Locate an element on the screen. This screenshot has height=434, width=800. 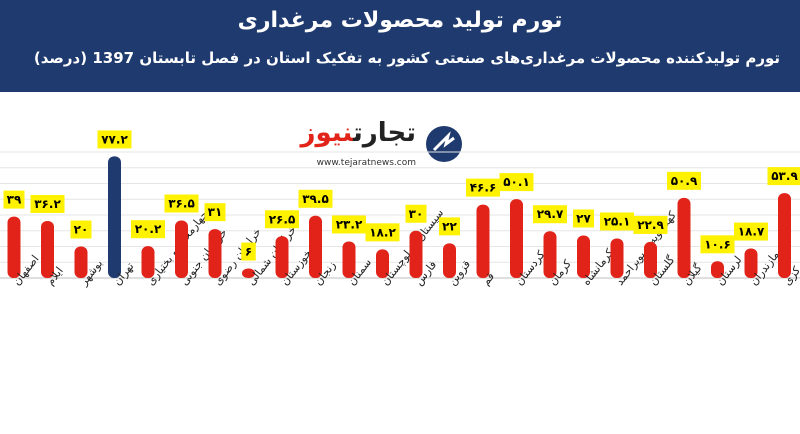
logo-name-part2: نیوز is located at coordinates (327, 133).